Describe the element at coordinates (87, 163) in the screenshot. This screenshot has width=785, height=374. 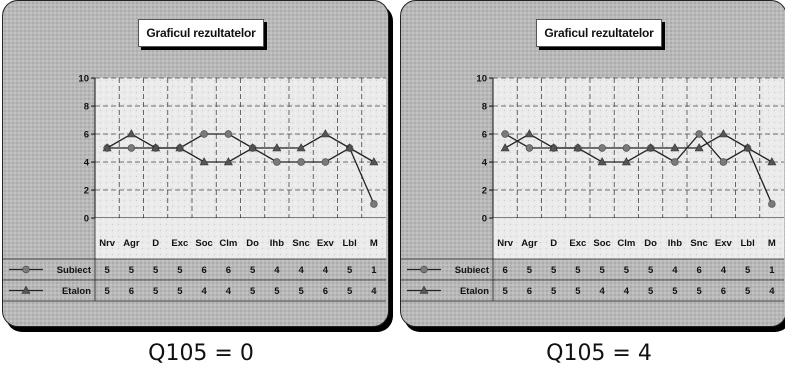
I see `y-tick-label: 4` at that location.